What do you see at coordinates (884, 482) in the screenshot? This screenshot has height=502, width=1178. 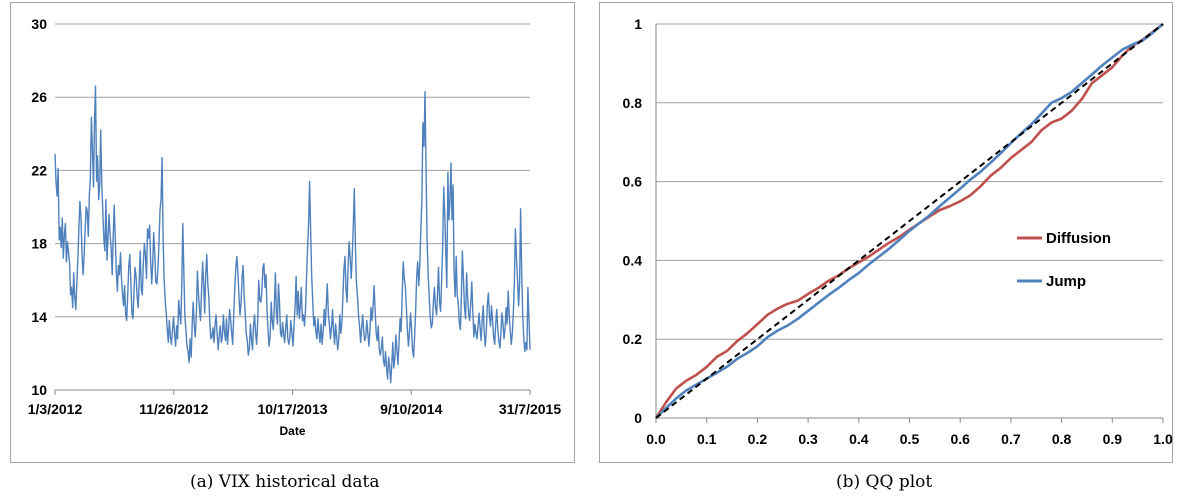 I see `caption-b: (b) QQ plot` at bounding box center [884, 482].